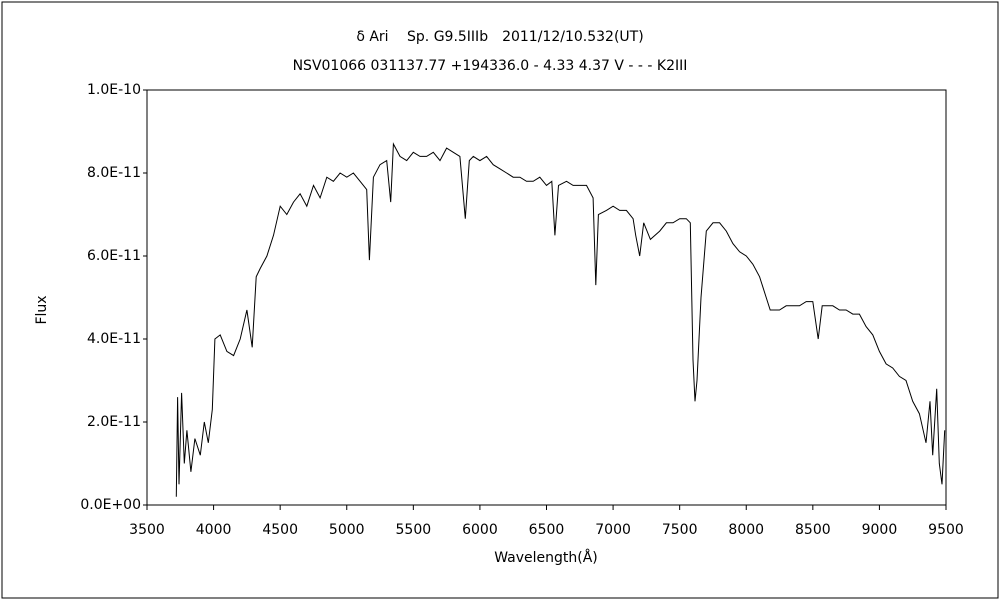  I want to click on x-tick-label: 3500, so click(147, 530).